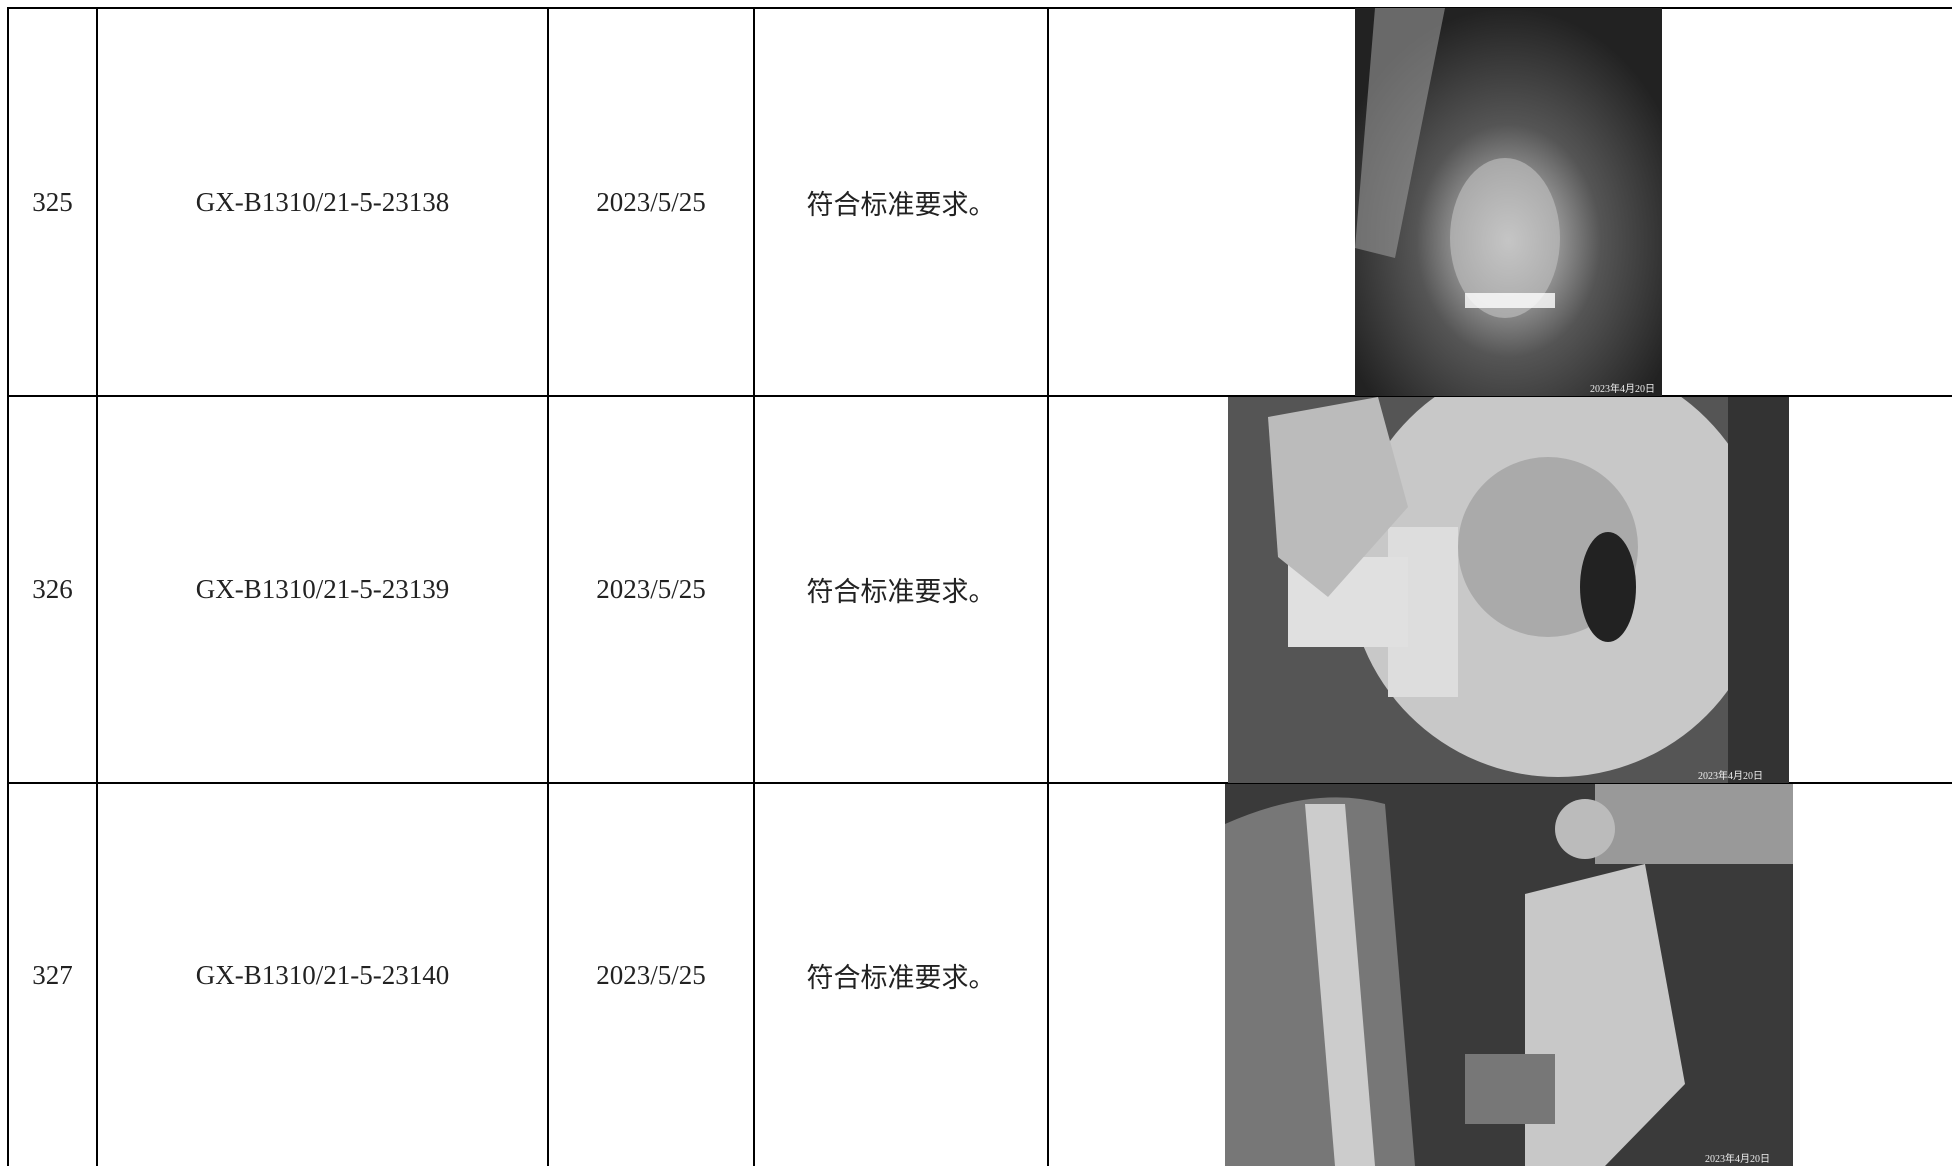  What do you see at coordinates (52, 974) in the screenshot?
I see `row-number: 327` at bounding box center [52, 974].